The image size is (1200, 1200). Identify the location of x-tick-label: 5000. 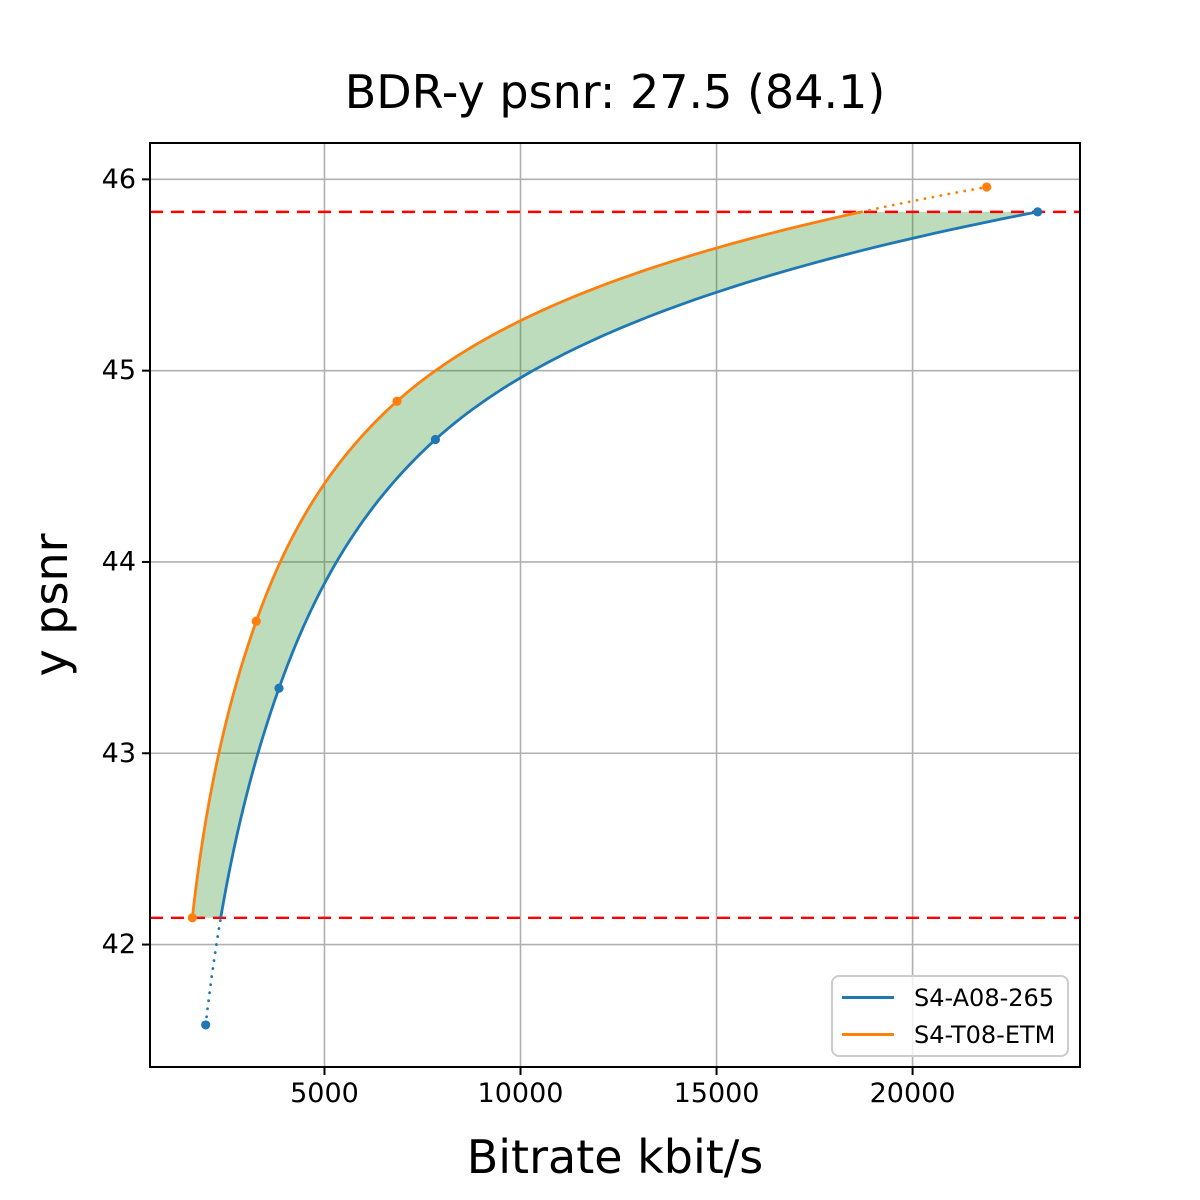
(324, 1093).